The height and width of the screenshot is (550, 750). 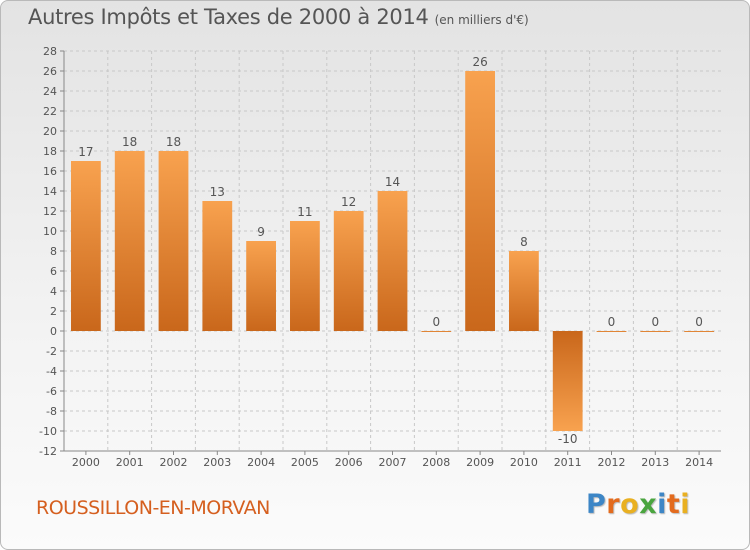 I want to click on y-tick-label: 2, so click(x=53, y=311).